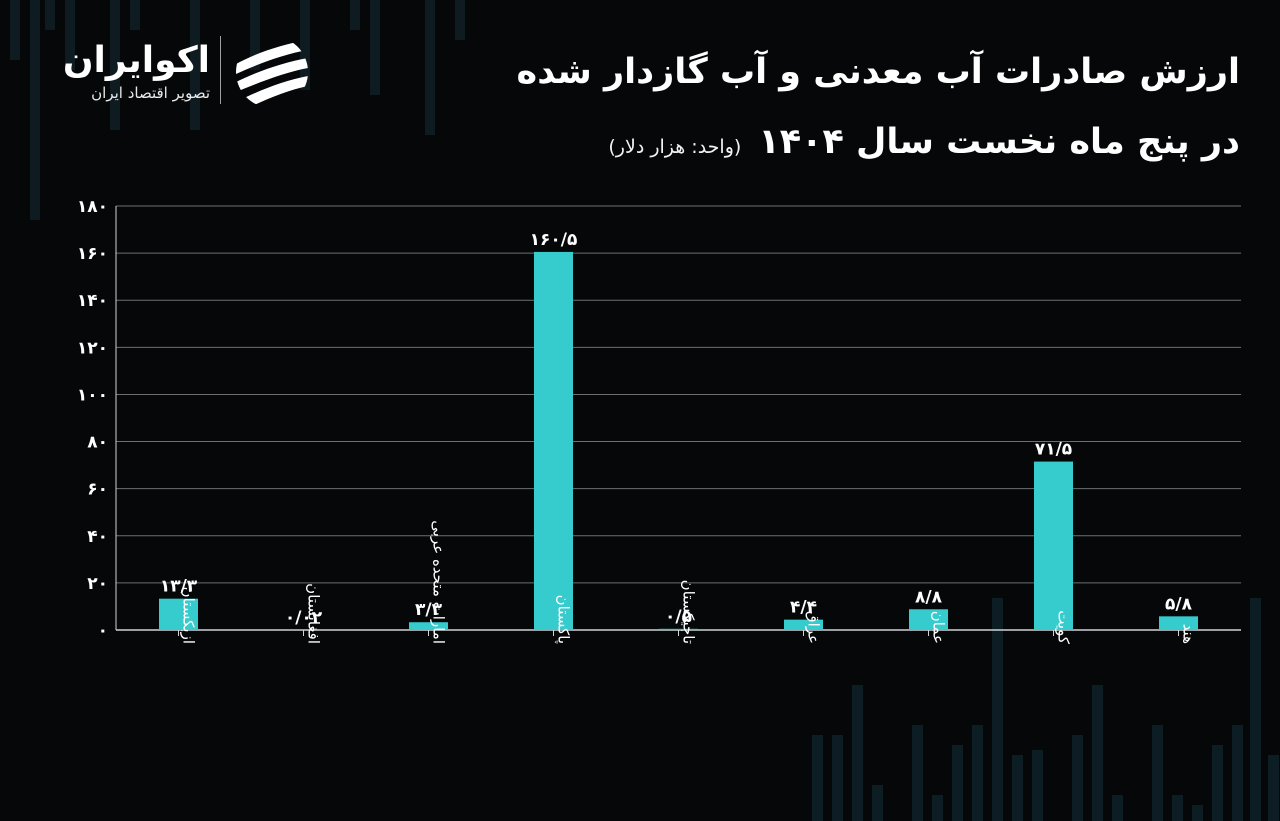 The image size is (1280, 821). Describe the element at coordinates (97, 537) in the screenshot. I see `y-tick-label: ۴۰` at that location.